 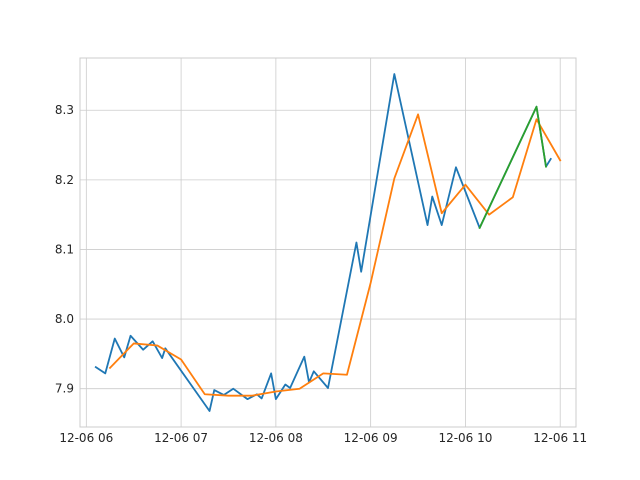 What do you see at coordinates (276, 438) in the screenshot?
I see `x-tick-label: 12-06 08` at bounding box center [276, 438].